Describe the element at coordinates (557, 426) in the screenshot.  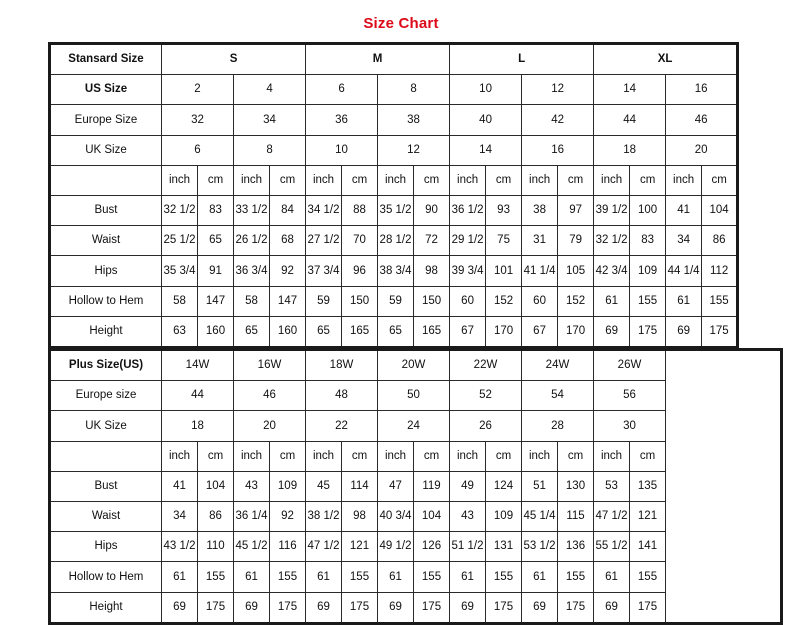
I see `size-value: 28` at that location.